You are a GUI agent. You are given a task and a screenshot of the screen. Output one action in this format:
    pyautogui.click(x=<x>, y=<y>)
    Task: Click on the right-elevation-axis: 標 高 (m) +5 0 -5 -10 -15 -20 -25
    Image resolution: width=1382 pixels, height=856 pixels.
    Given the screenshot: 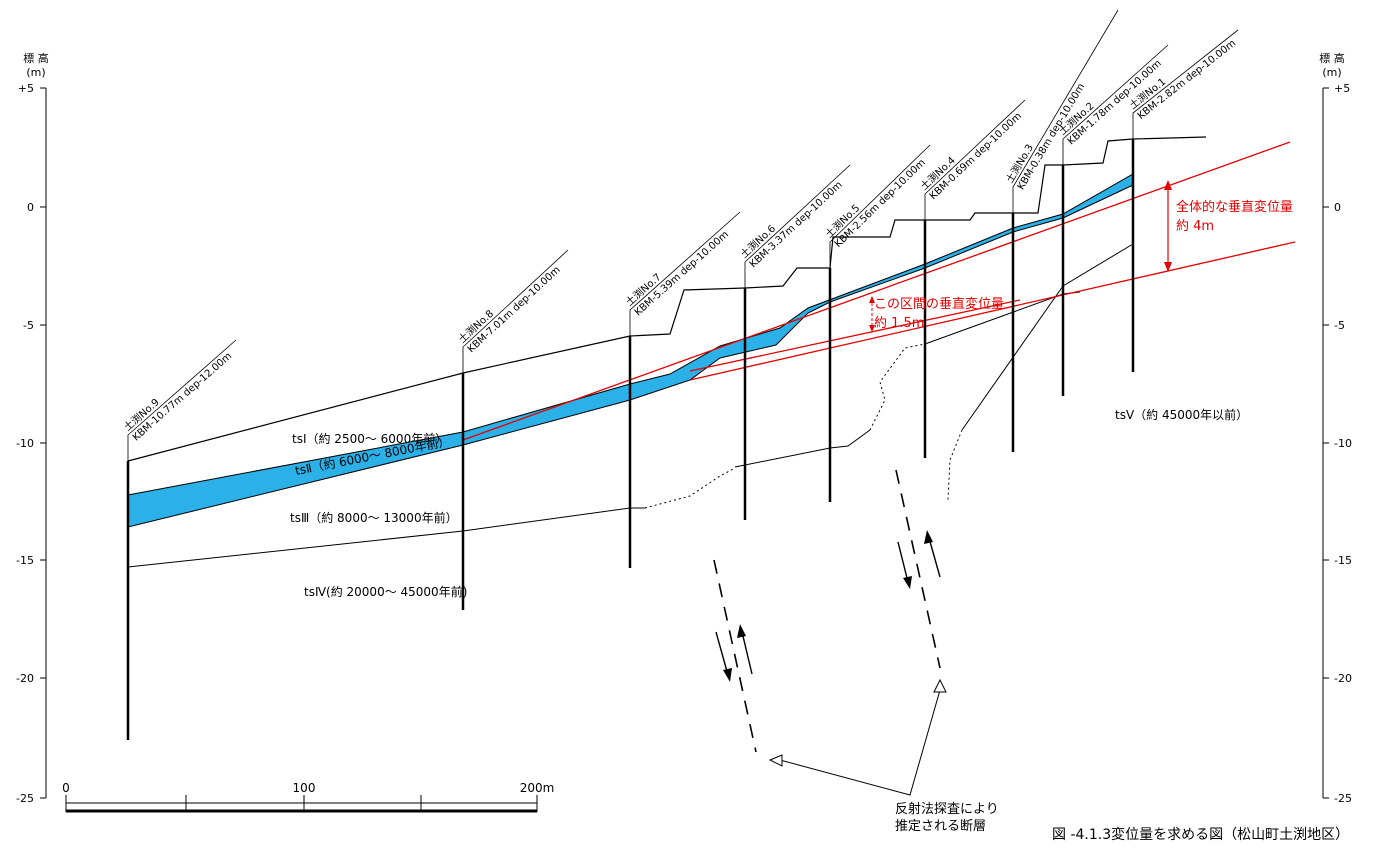 What is the action you would take?
    pyautogui.click(x=1335, y=428)
    